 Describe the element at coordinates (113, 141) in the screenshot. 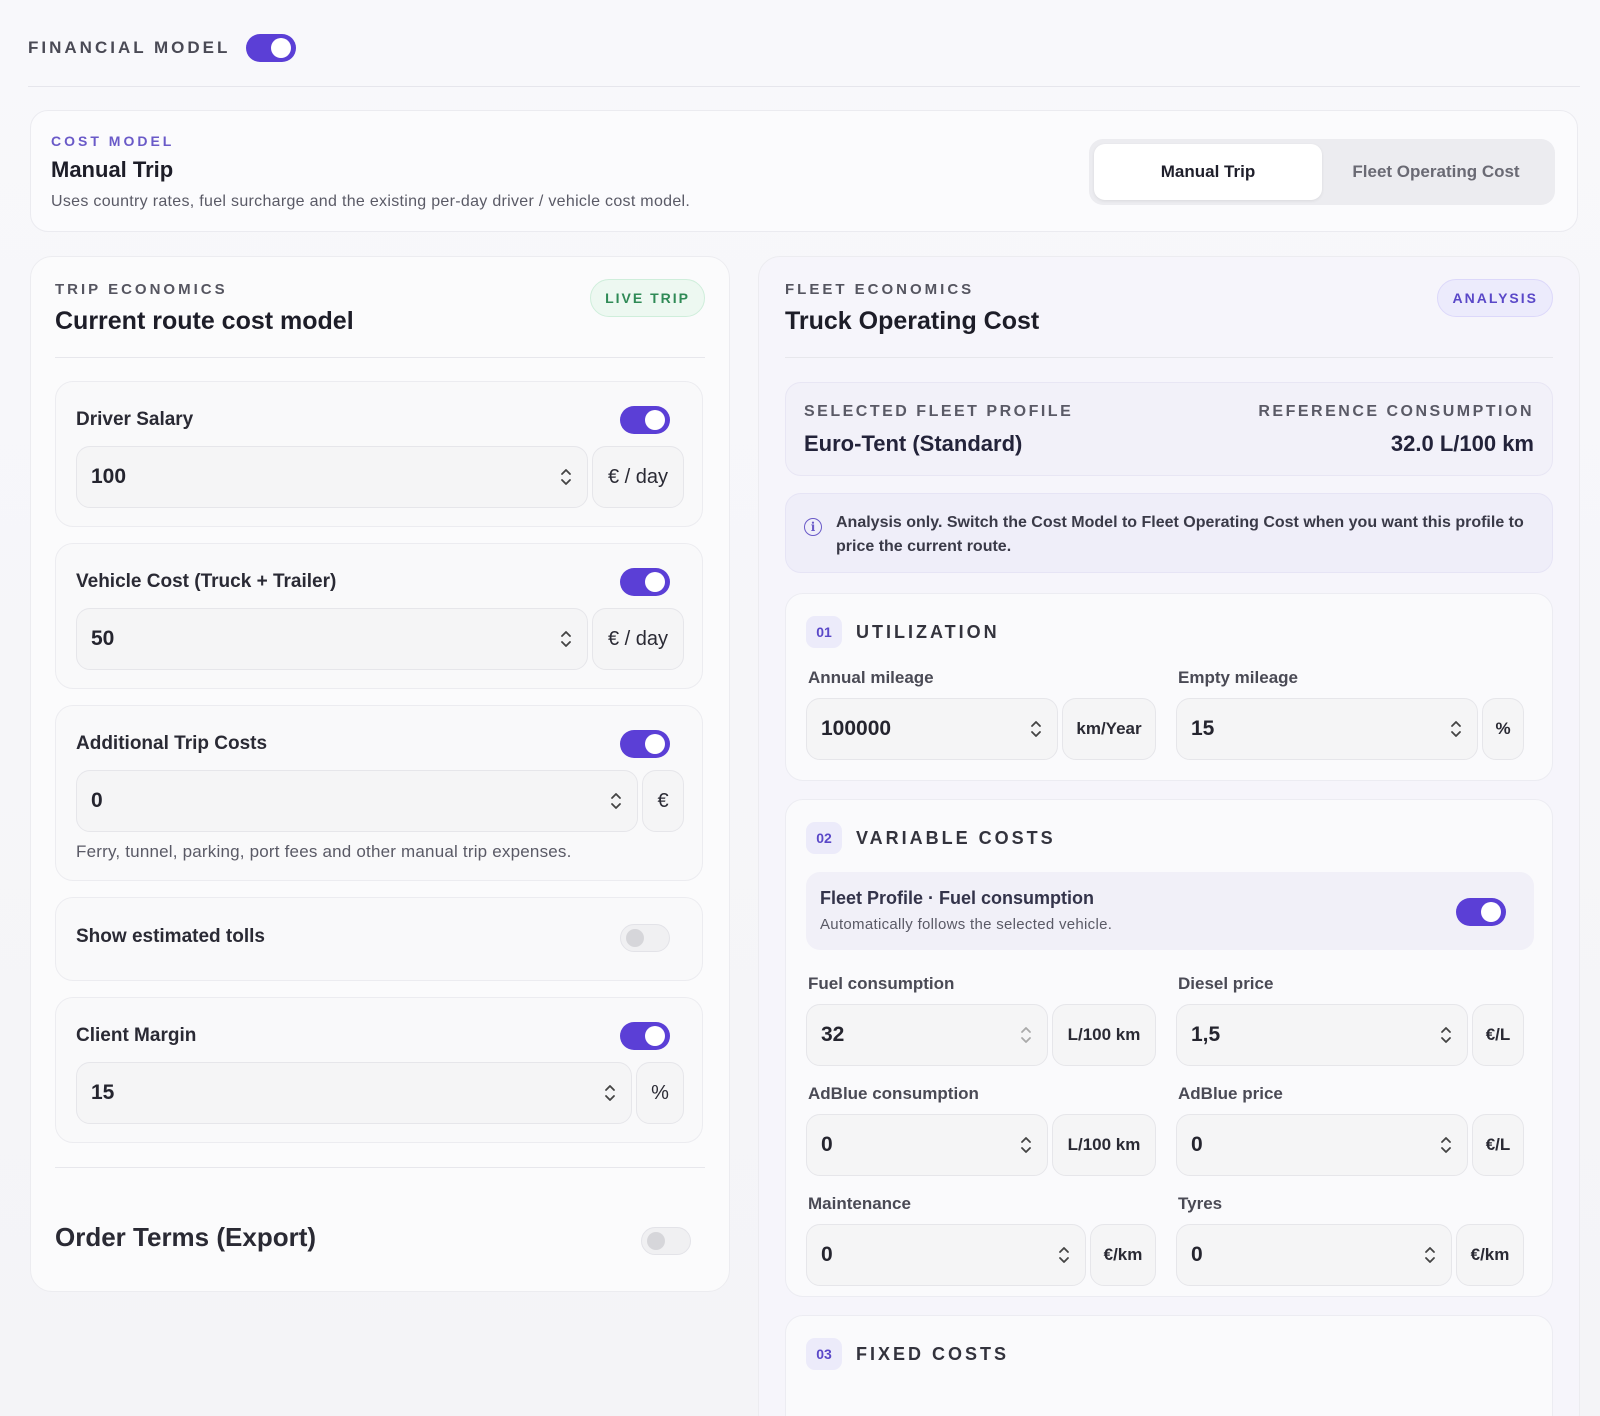

I see `cost-model-eyebrow: COST MODEL` at that location.